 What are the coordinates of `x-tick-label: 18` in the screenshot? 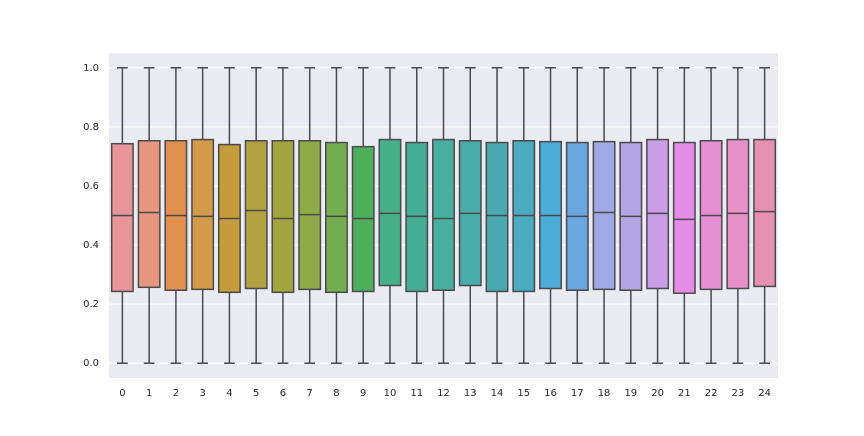 It's located at (604, 393).